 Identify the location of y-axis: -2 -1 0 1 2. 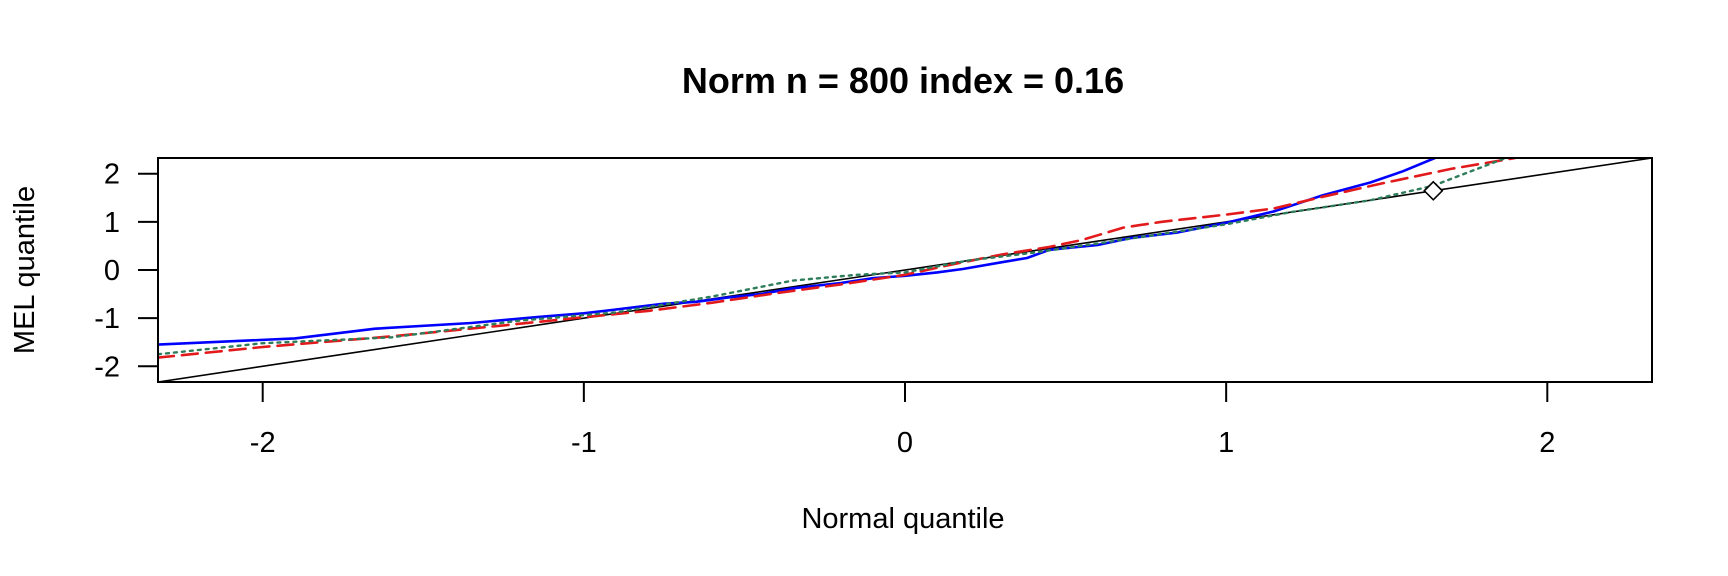
(126, 271).